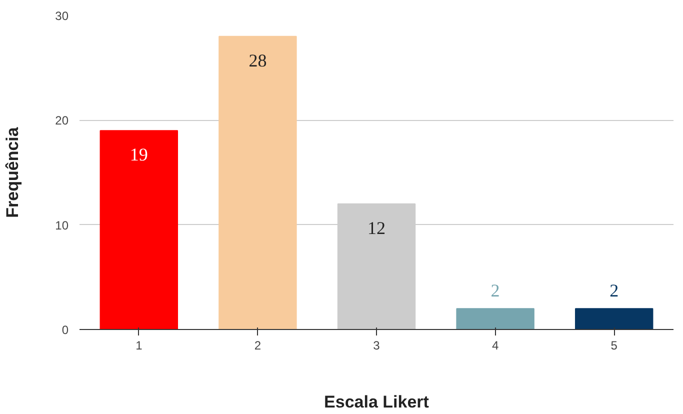  I want to click on y-tick-label: 0, so click(65, 330).